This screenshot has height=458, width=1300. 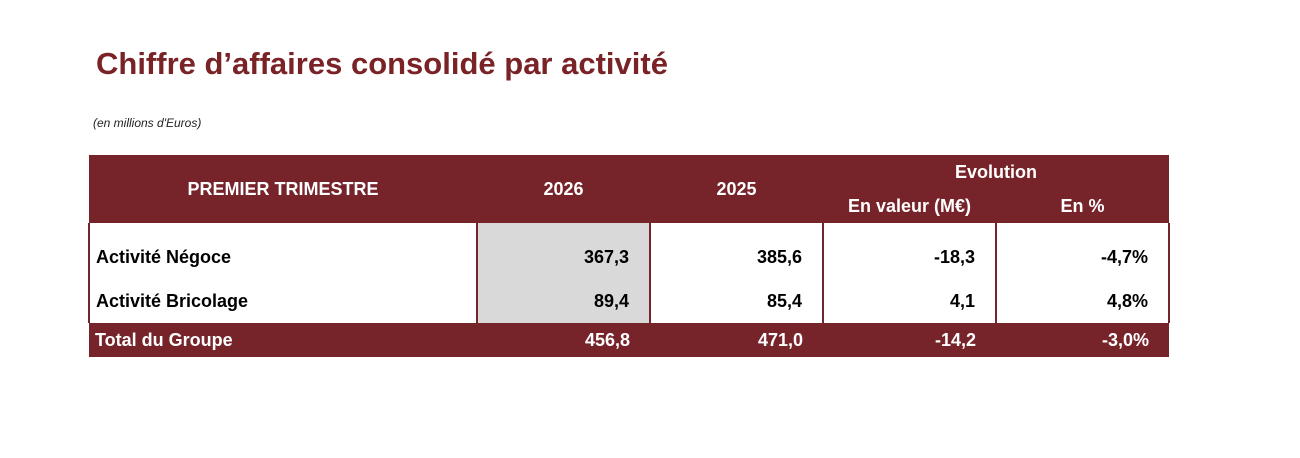 I want to click on header-period: PREMIER TRIMESTRE, so click(x=283, y=189).